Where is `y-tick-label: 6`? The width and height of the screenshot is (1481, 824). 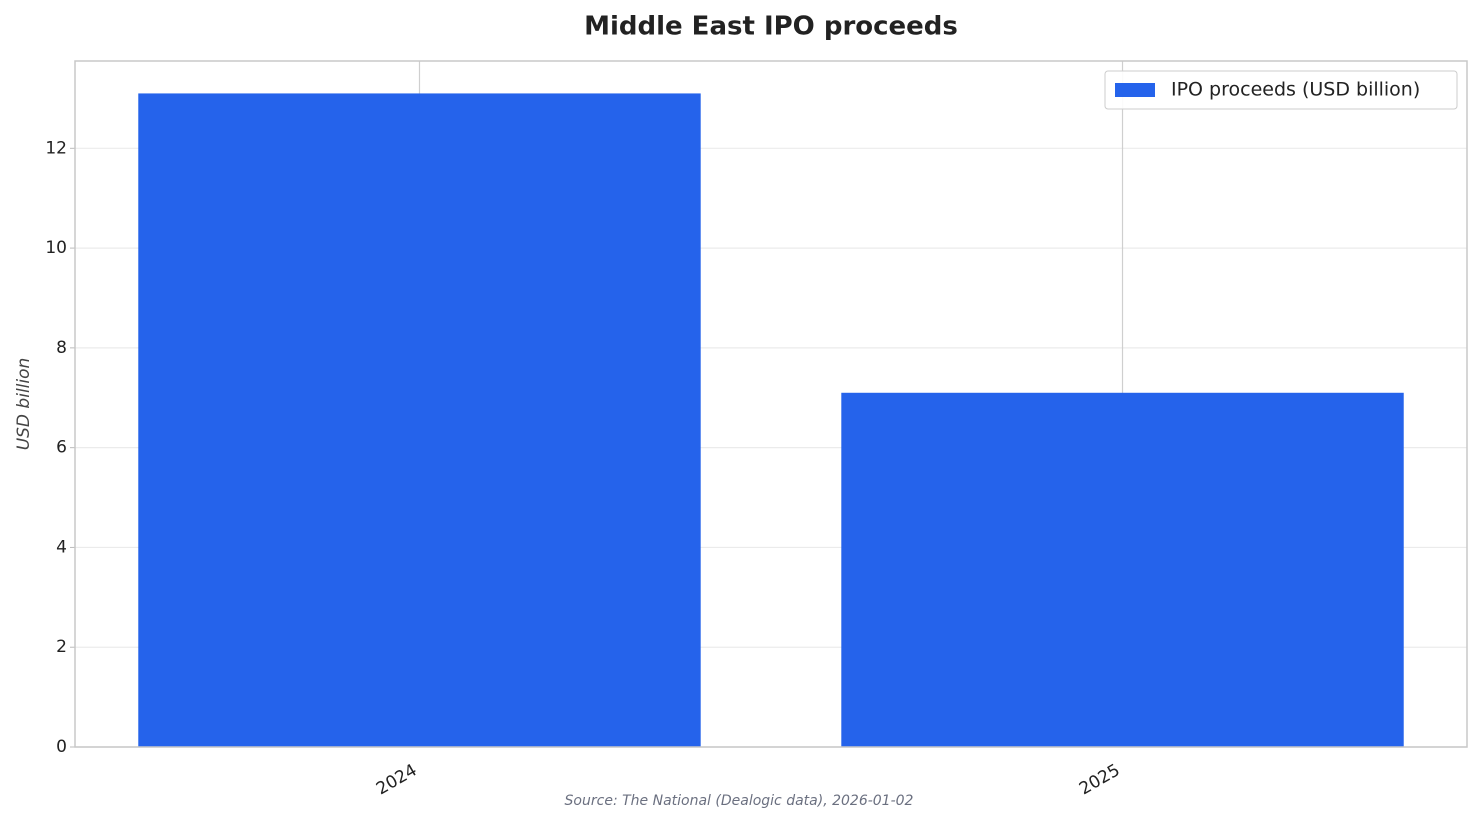 y-tick-label: 6 is located at coordinates (61, 448).